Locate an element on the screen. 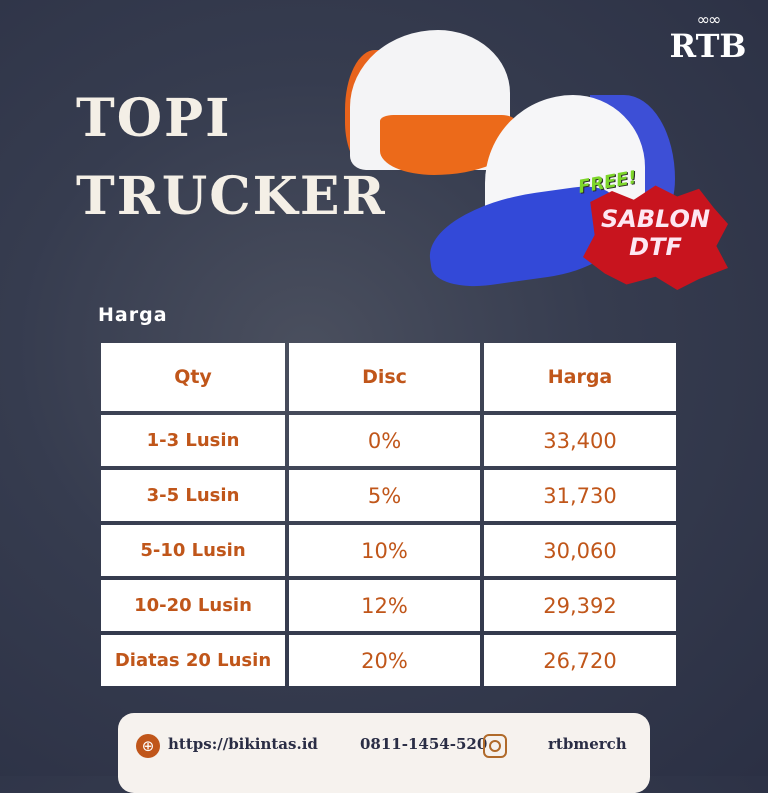  website-link: https://bikintas.id is located at coordinates (243, 744).